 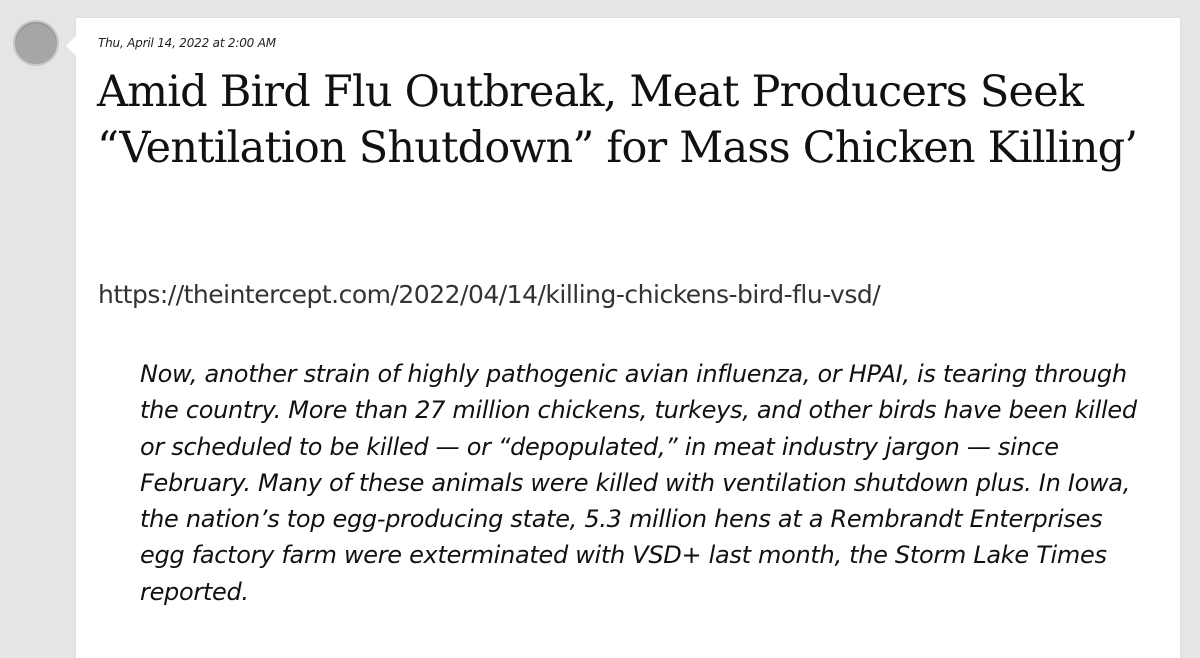 I want to click on avatar, so click(x=36, y=43).